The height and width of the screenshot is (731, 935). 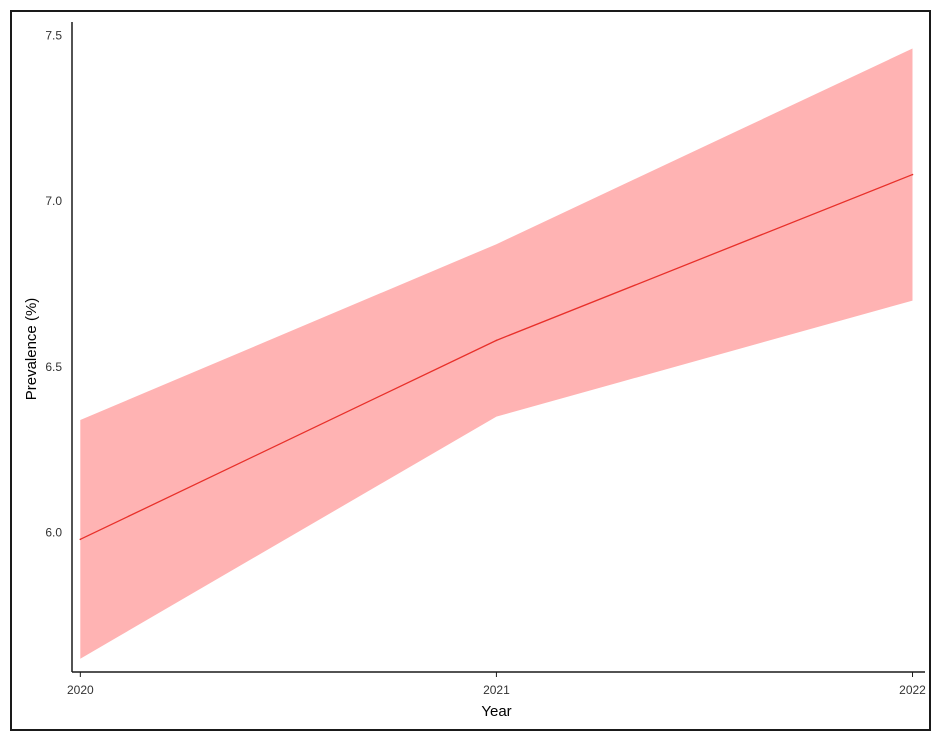 What do you see at coordinates (53, 201) in the screenshot?
I see `y-tick-label: 7.0` at bounding box center [53, 201].